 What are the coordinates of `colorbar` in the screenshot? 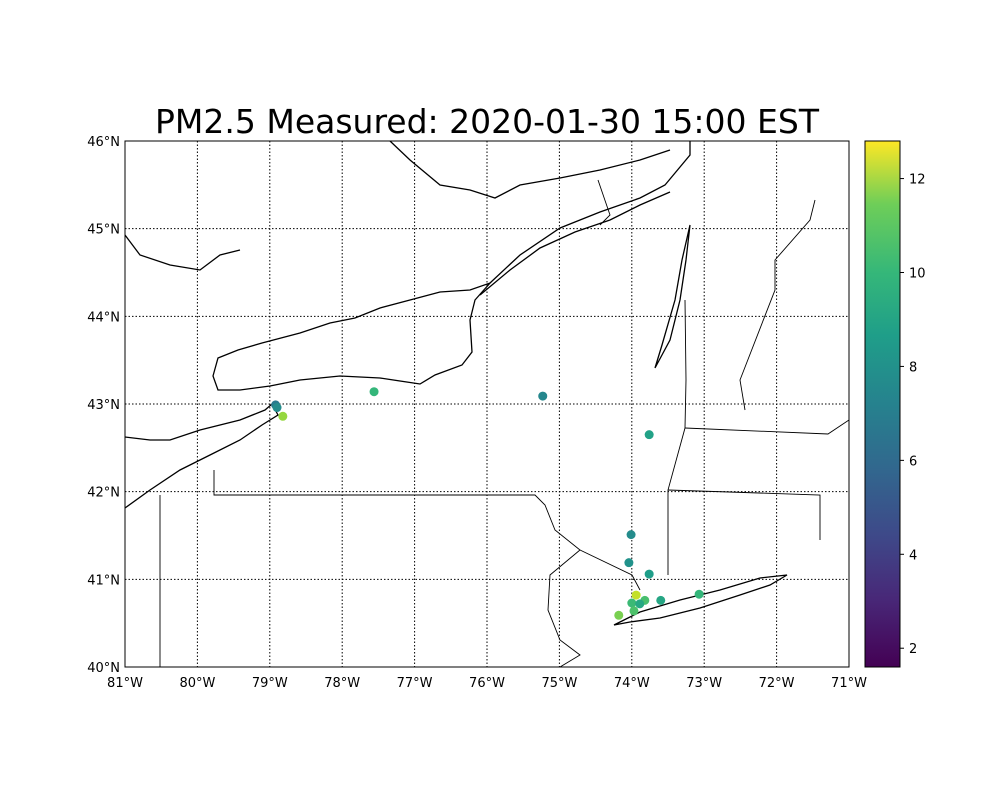 It's located at (882, 404).